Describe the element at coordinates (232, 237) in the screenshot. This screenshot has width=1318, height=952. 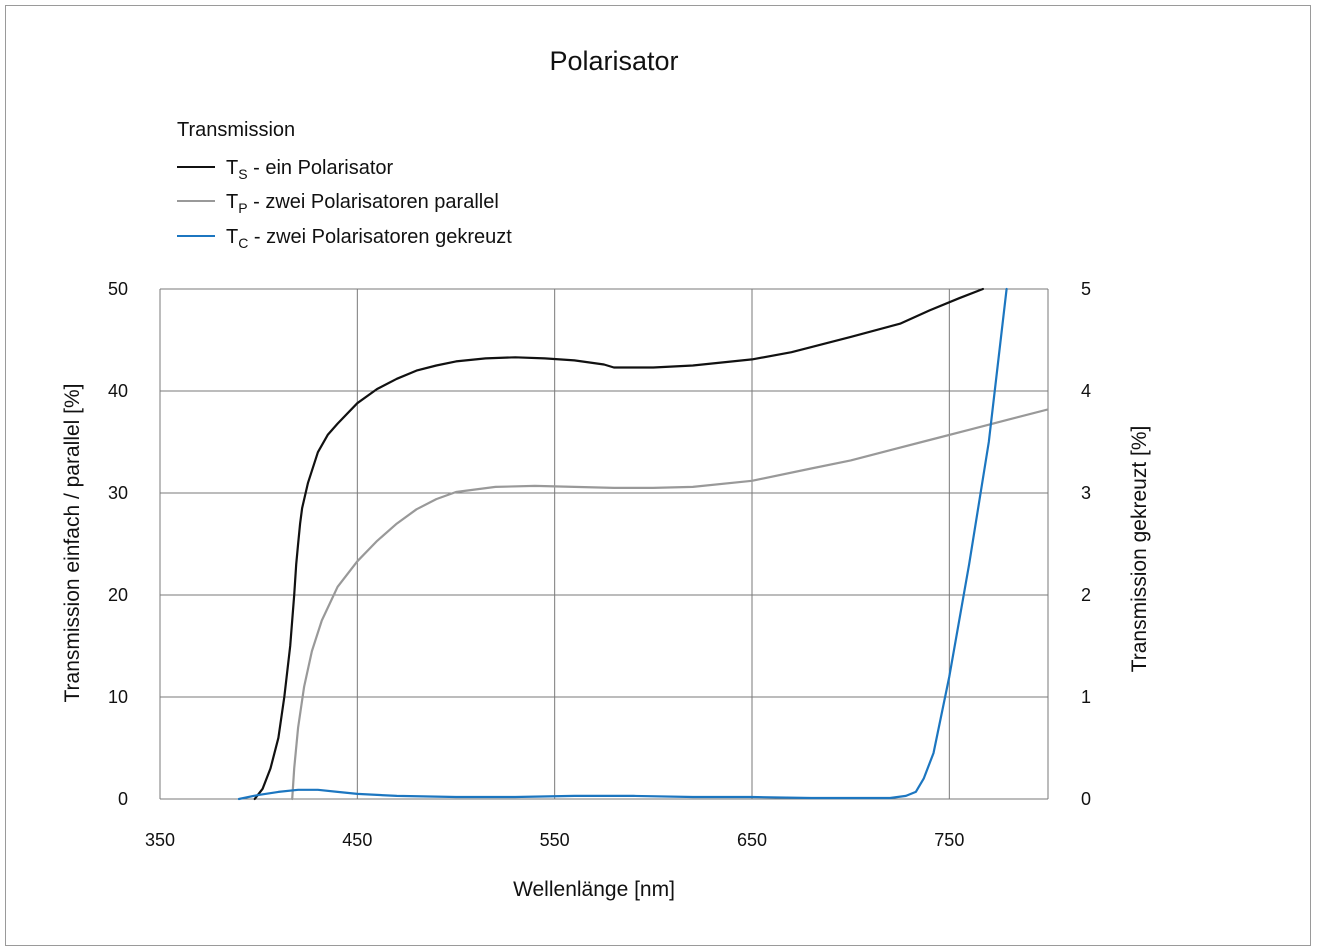
I see `legend-label-tc-main: T` at that location.